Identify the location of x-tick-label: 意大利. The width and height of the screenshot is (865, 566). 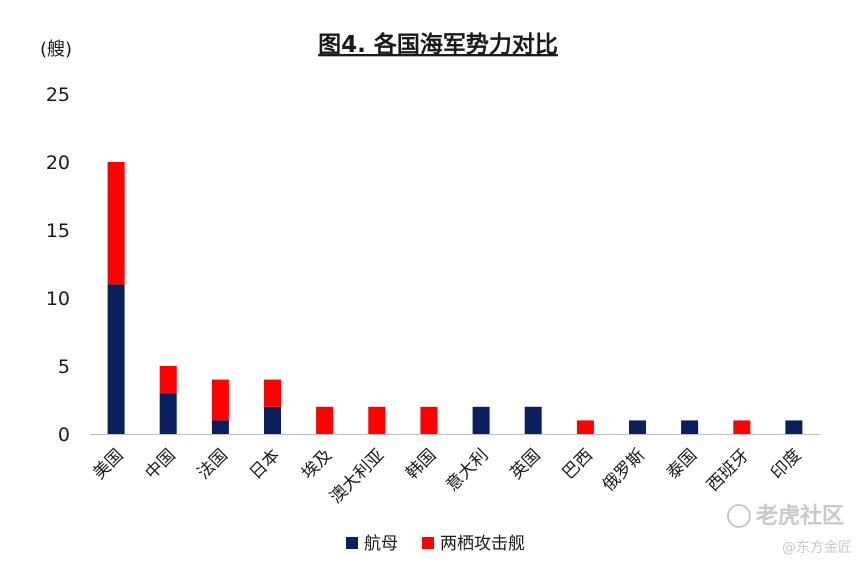
(467, 470).